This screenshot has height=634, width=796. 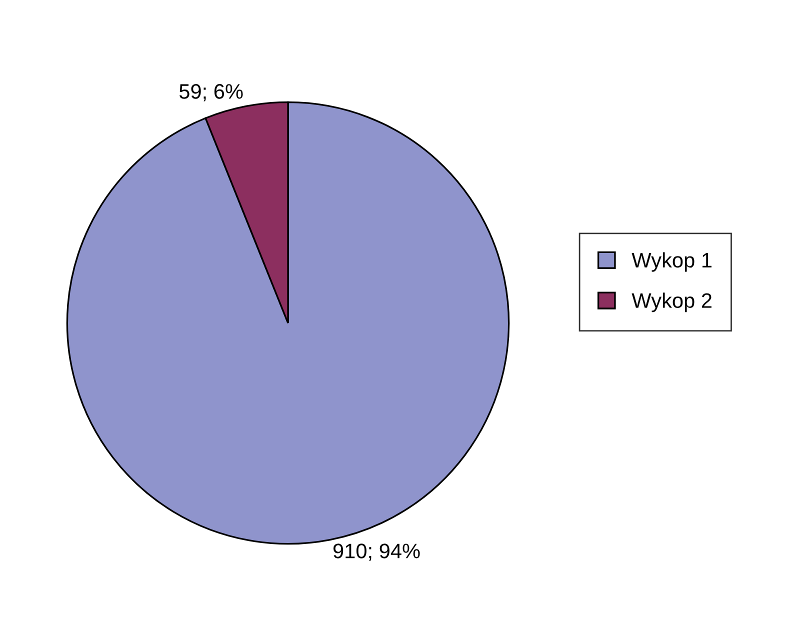 I want to click on legend-label: Wykop 1, so click(x=672, y=262).